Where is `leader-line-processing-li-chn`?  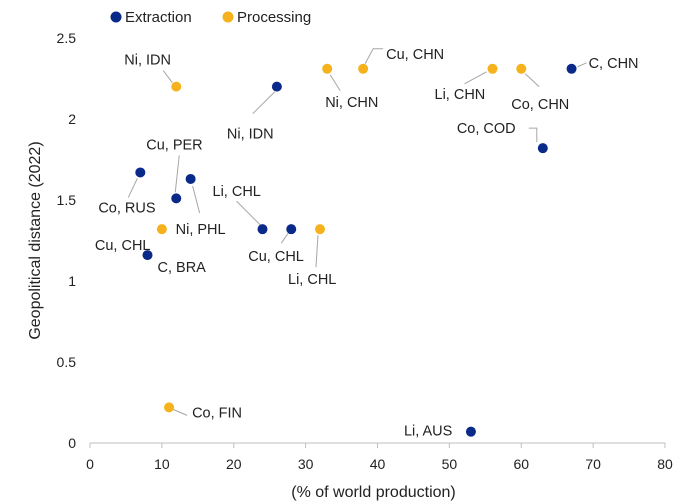
leader-line-processing-li-chn is located at coordinates (475, 78).